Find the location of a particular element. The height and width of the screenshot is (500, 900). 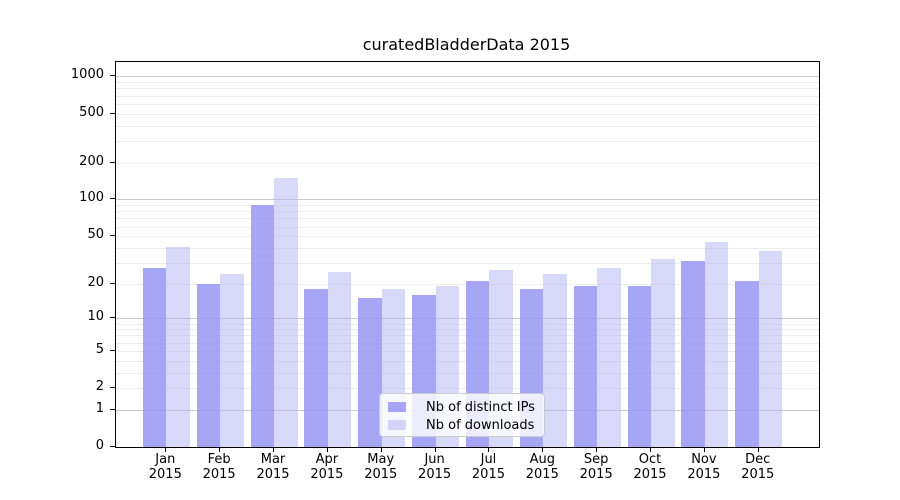

x-tick-label-jul: Jul 2015 is located at coordinates (488, 467).